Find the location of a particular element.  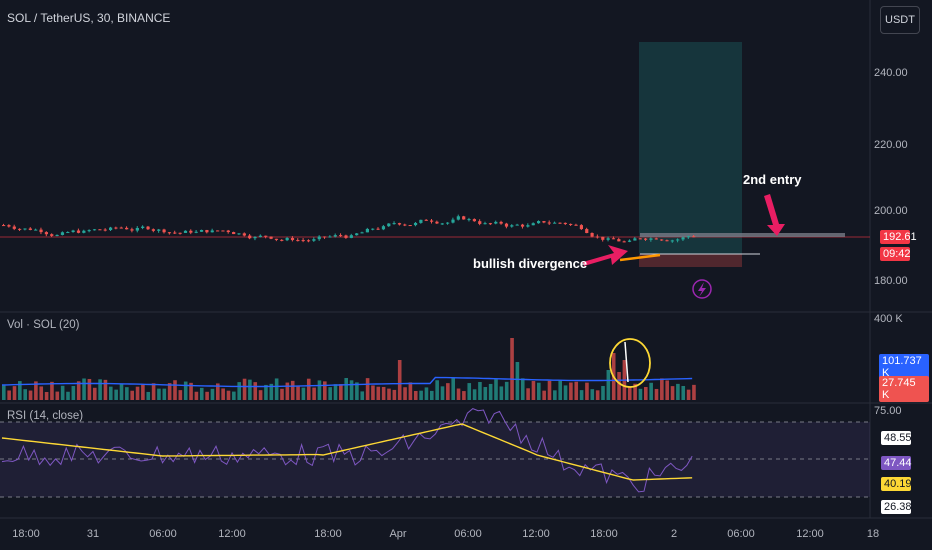

volume-highlight-circle is located at coordinates (630, 363).